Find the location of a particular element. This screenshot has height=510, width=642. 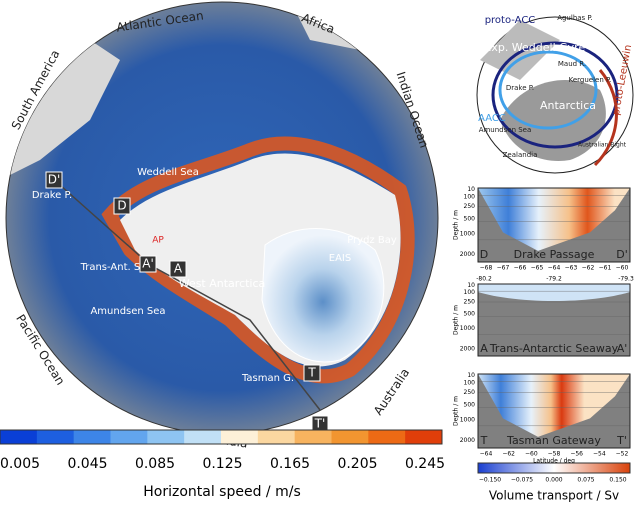

x-tick: -80.2 is located at coordinates (484, 279).